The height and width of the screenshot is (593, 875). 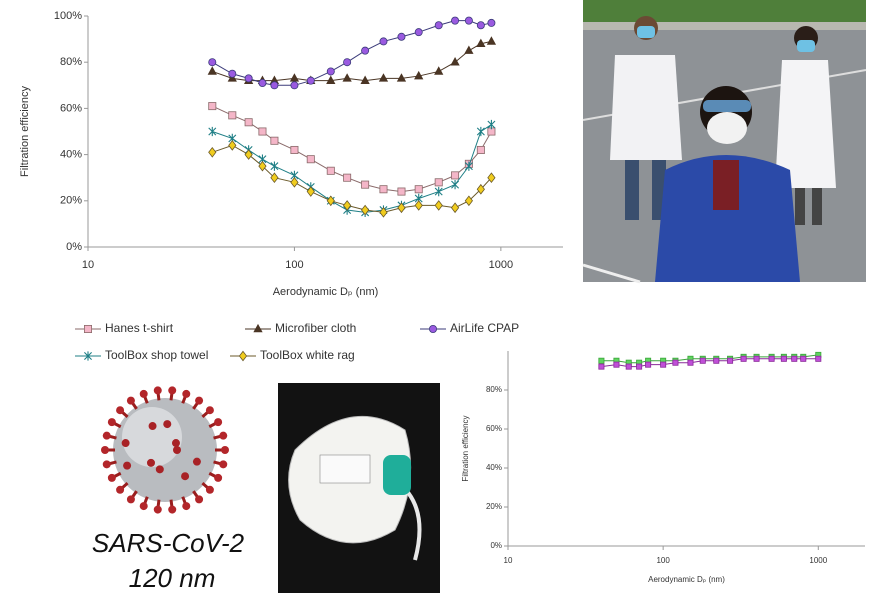 What do you see at coordinates (139, 328) in the screenshot?
I see `legend-label: Hanes t-shirt` at bounding box center [139, 328].